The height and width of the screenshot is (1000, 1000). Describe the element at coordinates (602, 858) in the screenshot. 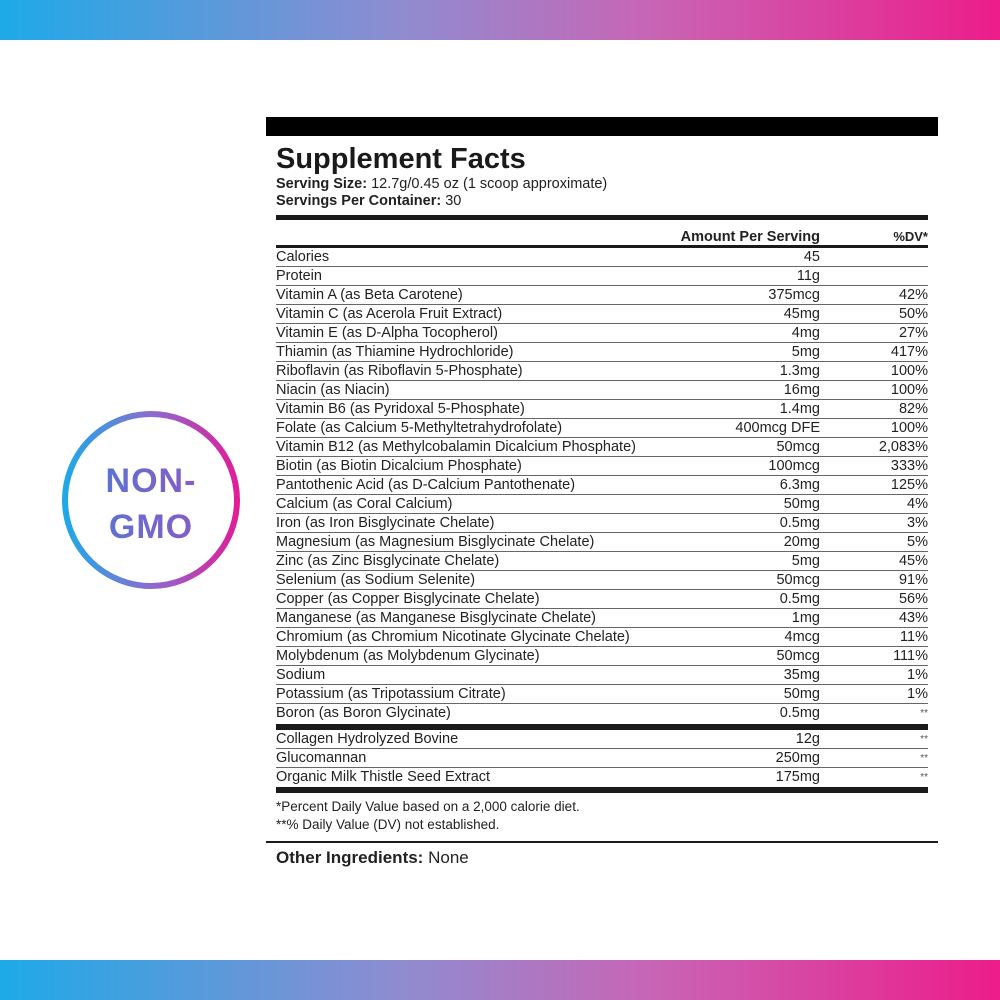

I see `other-ingredients: Other Ingredients: None` at that location.